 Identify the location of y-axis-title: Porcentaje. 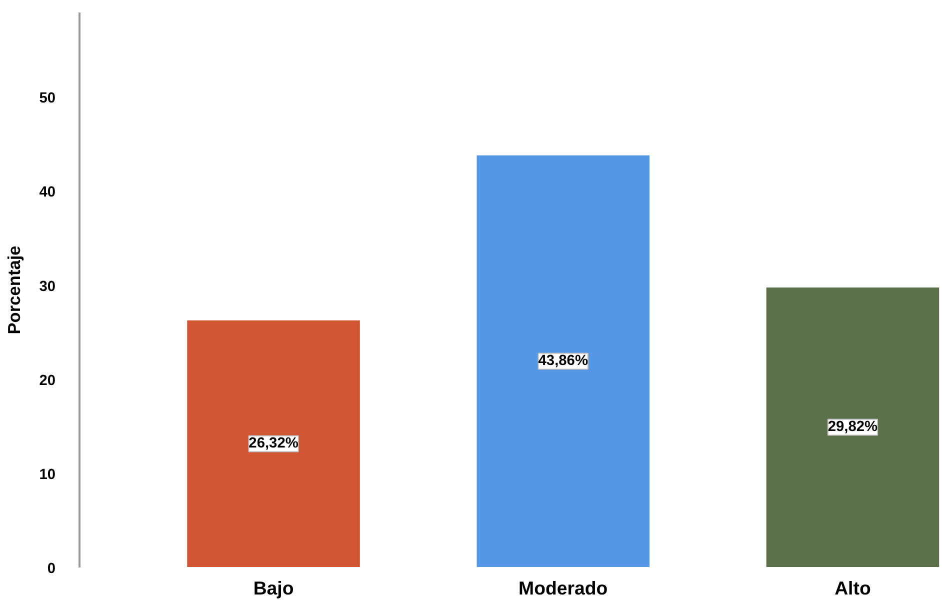
(14, 289).